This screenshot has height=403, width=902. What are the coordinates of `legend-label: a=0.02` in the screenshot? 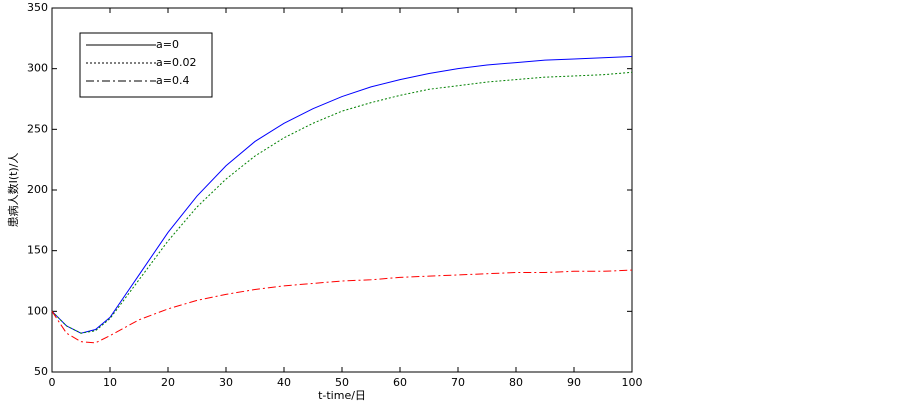 It's located at (176, 62).